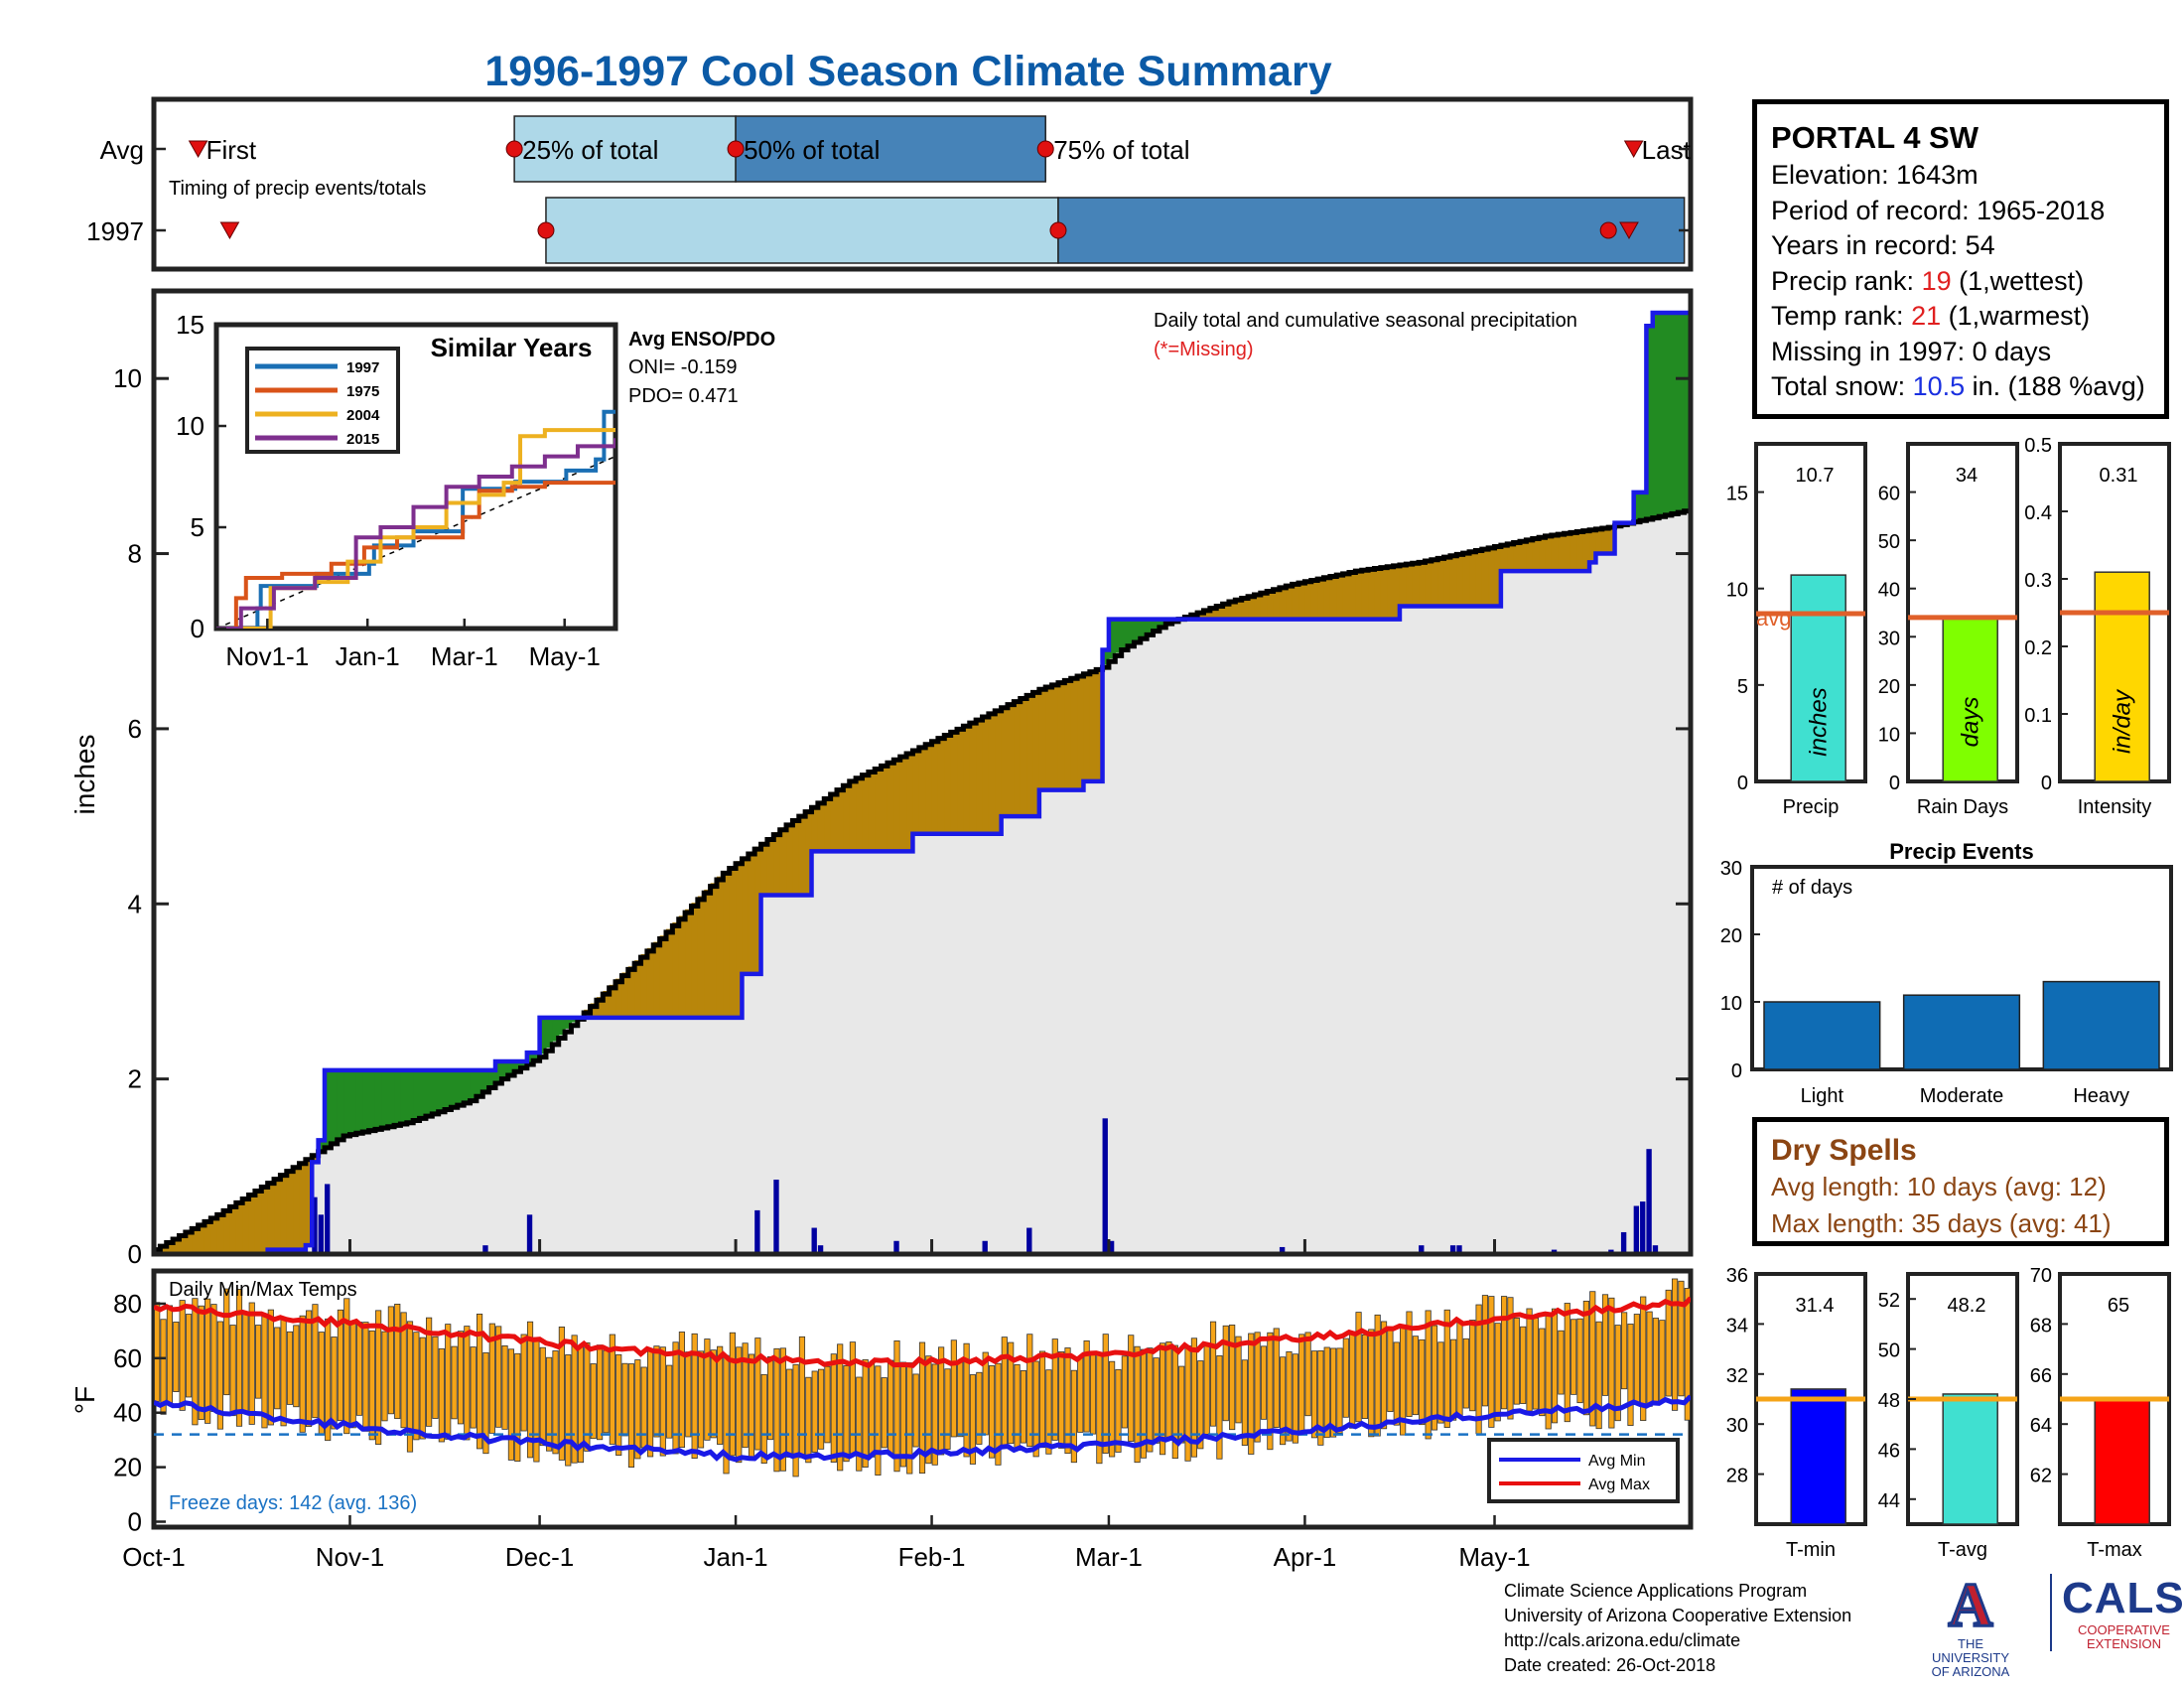 The height and width of the screenshot is (1688, 2184). I want to click on station-snow: Total snow: 10.5 in. (188 %avg), so click(1958, 386).